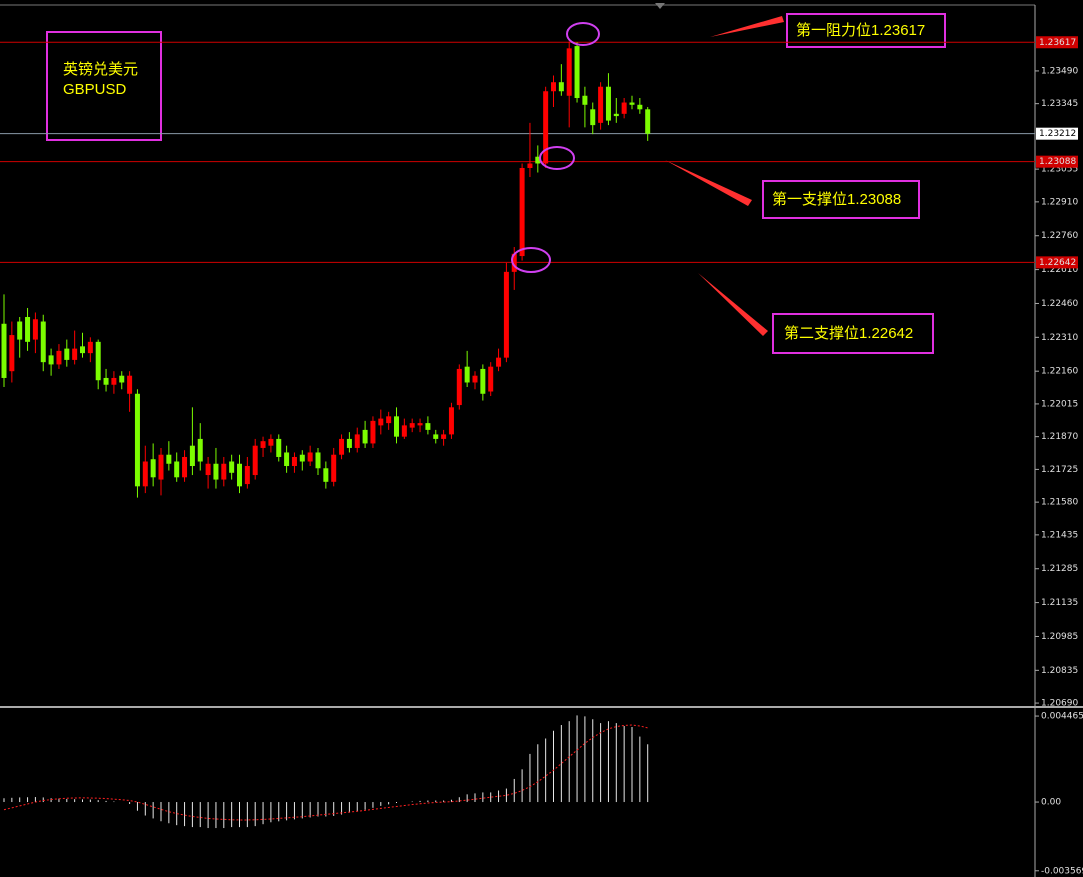 This screenshot has height=877, width=1083. I want to click on annotation: 第一支撑位1.23088, so click(836, 199).